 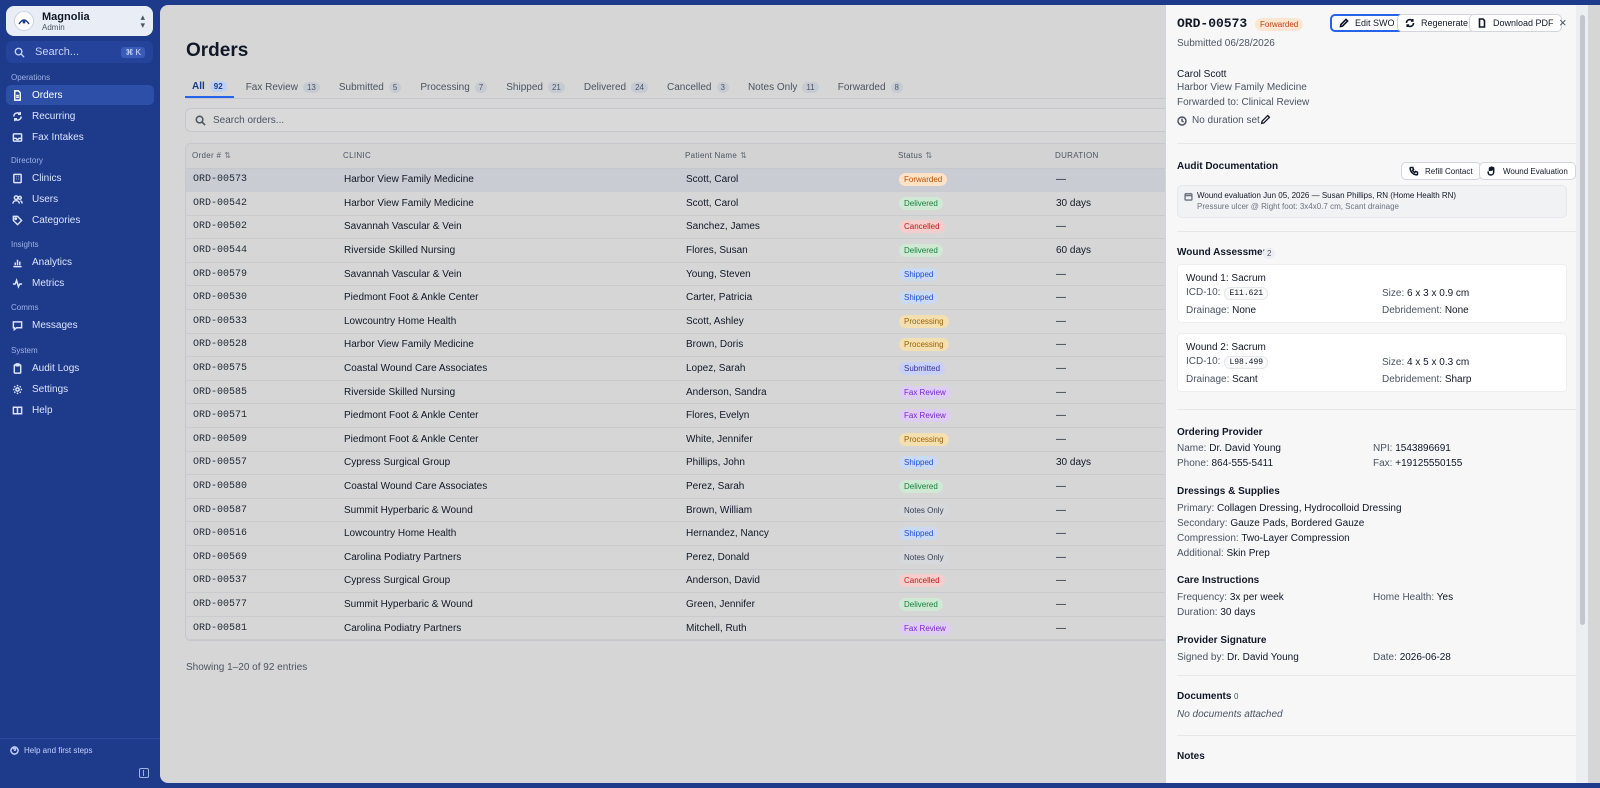 I want to click on status-badge: Fax Review, so click(x=925, y=416).